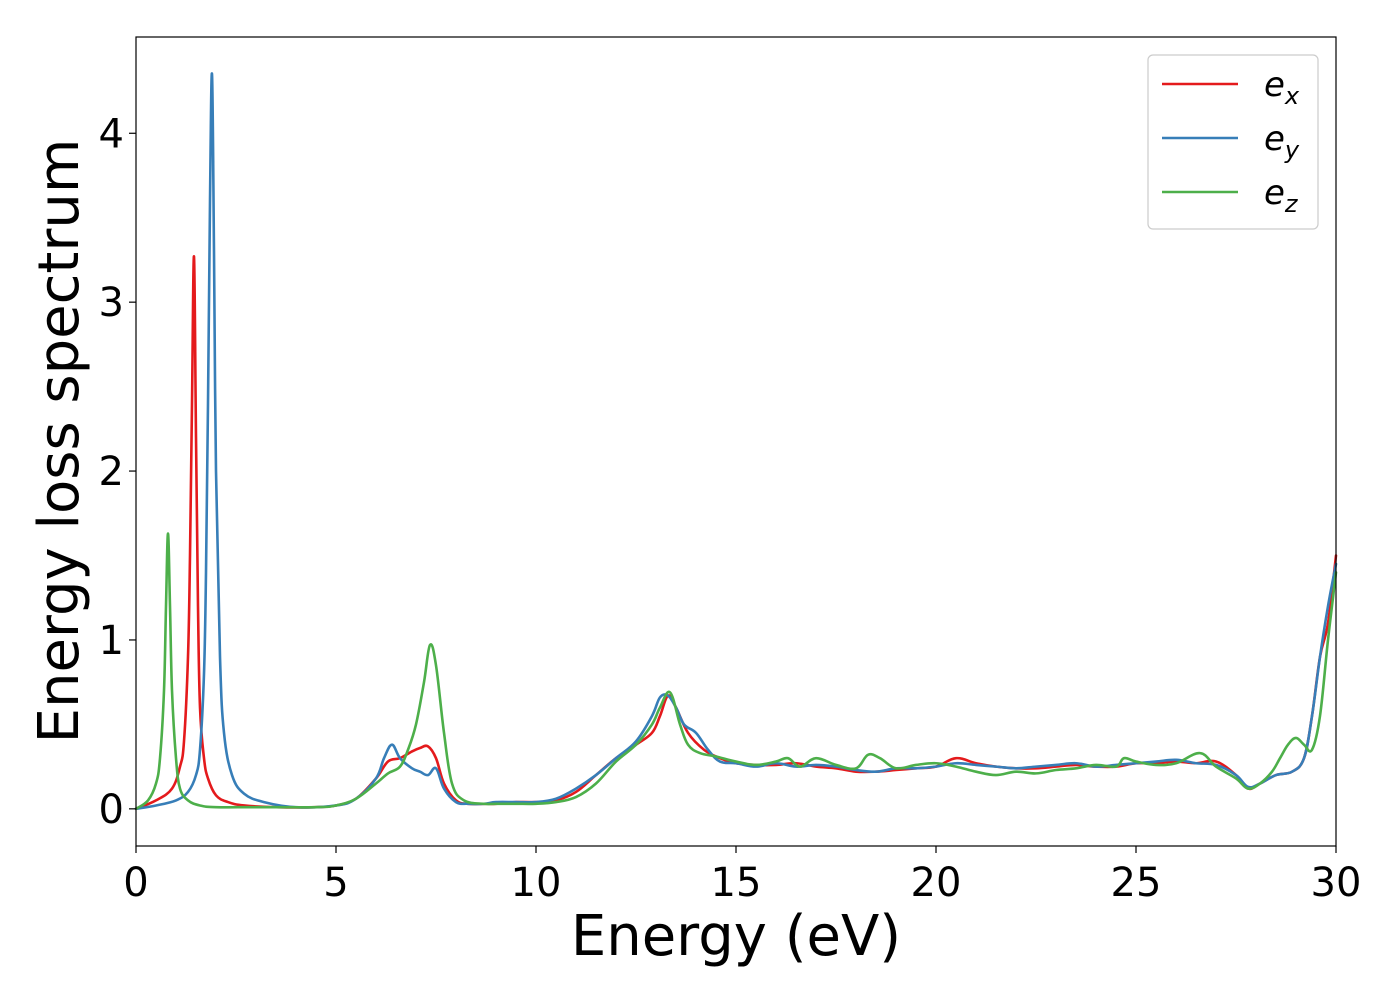 The image size is (1400, 1000). Describe the element at coordinates (1136, 883) in the screenshot. I see `x-tick-label: 25` at that location.